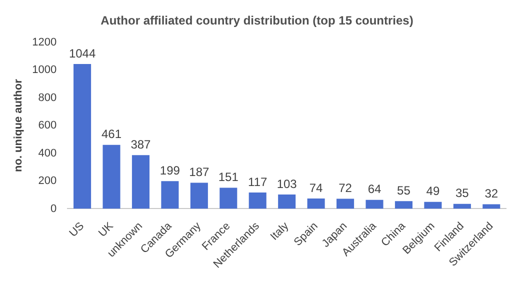 Image resolution: width=520 pixels, height=282 pixels. What do you see at coordinates (111, 134) in the screenshot?
I see `data-label: 461` at bounding box center [111, 134].